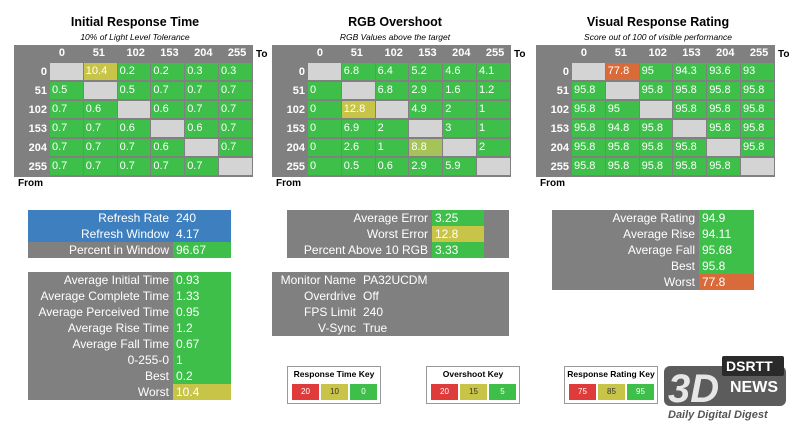  What do you see at coordinates (288, 183) in the screenshot?
I see `os-from-label: From` at bounding box center [288, 183].